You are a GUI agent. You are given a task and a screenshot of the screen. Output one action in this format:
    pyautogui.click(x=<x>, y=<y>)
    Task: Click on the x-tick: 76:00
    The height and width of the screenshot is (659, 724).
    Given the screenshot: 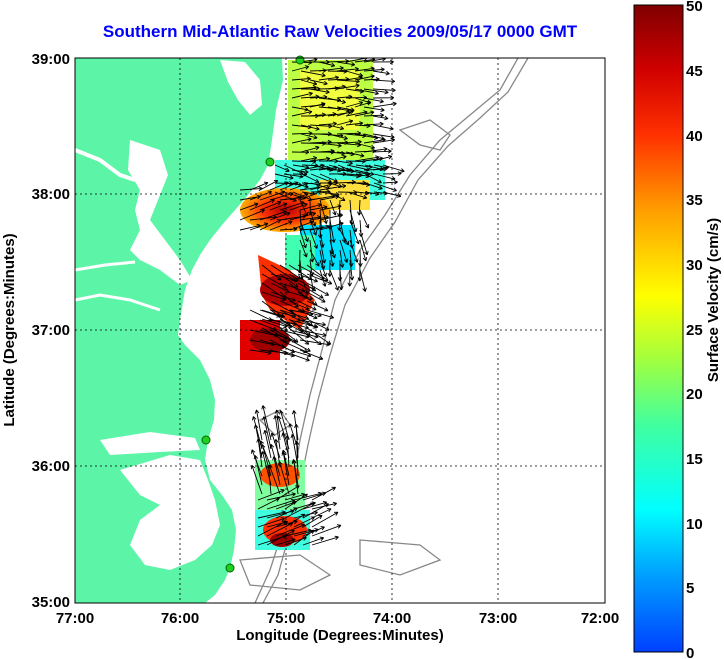 What is the action you would take?
    pyautogui.click(x=180, y=618)
    